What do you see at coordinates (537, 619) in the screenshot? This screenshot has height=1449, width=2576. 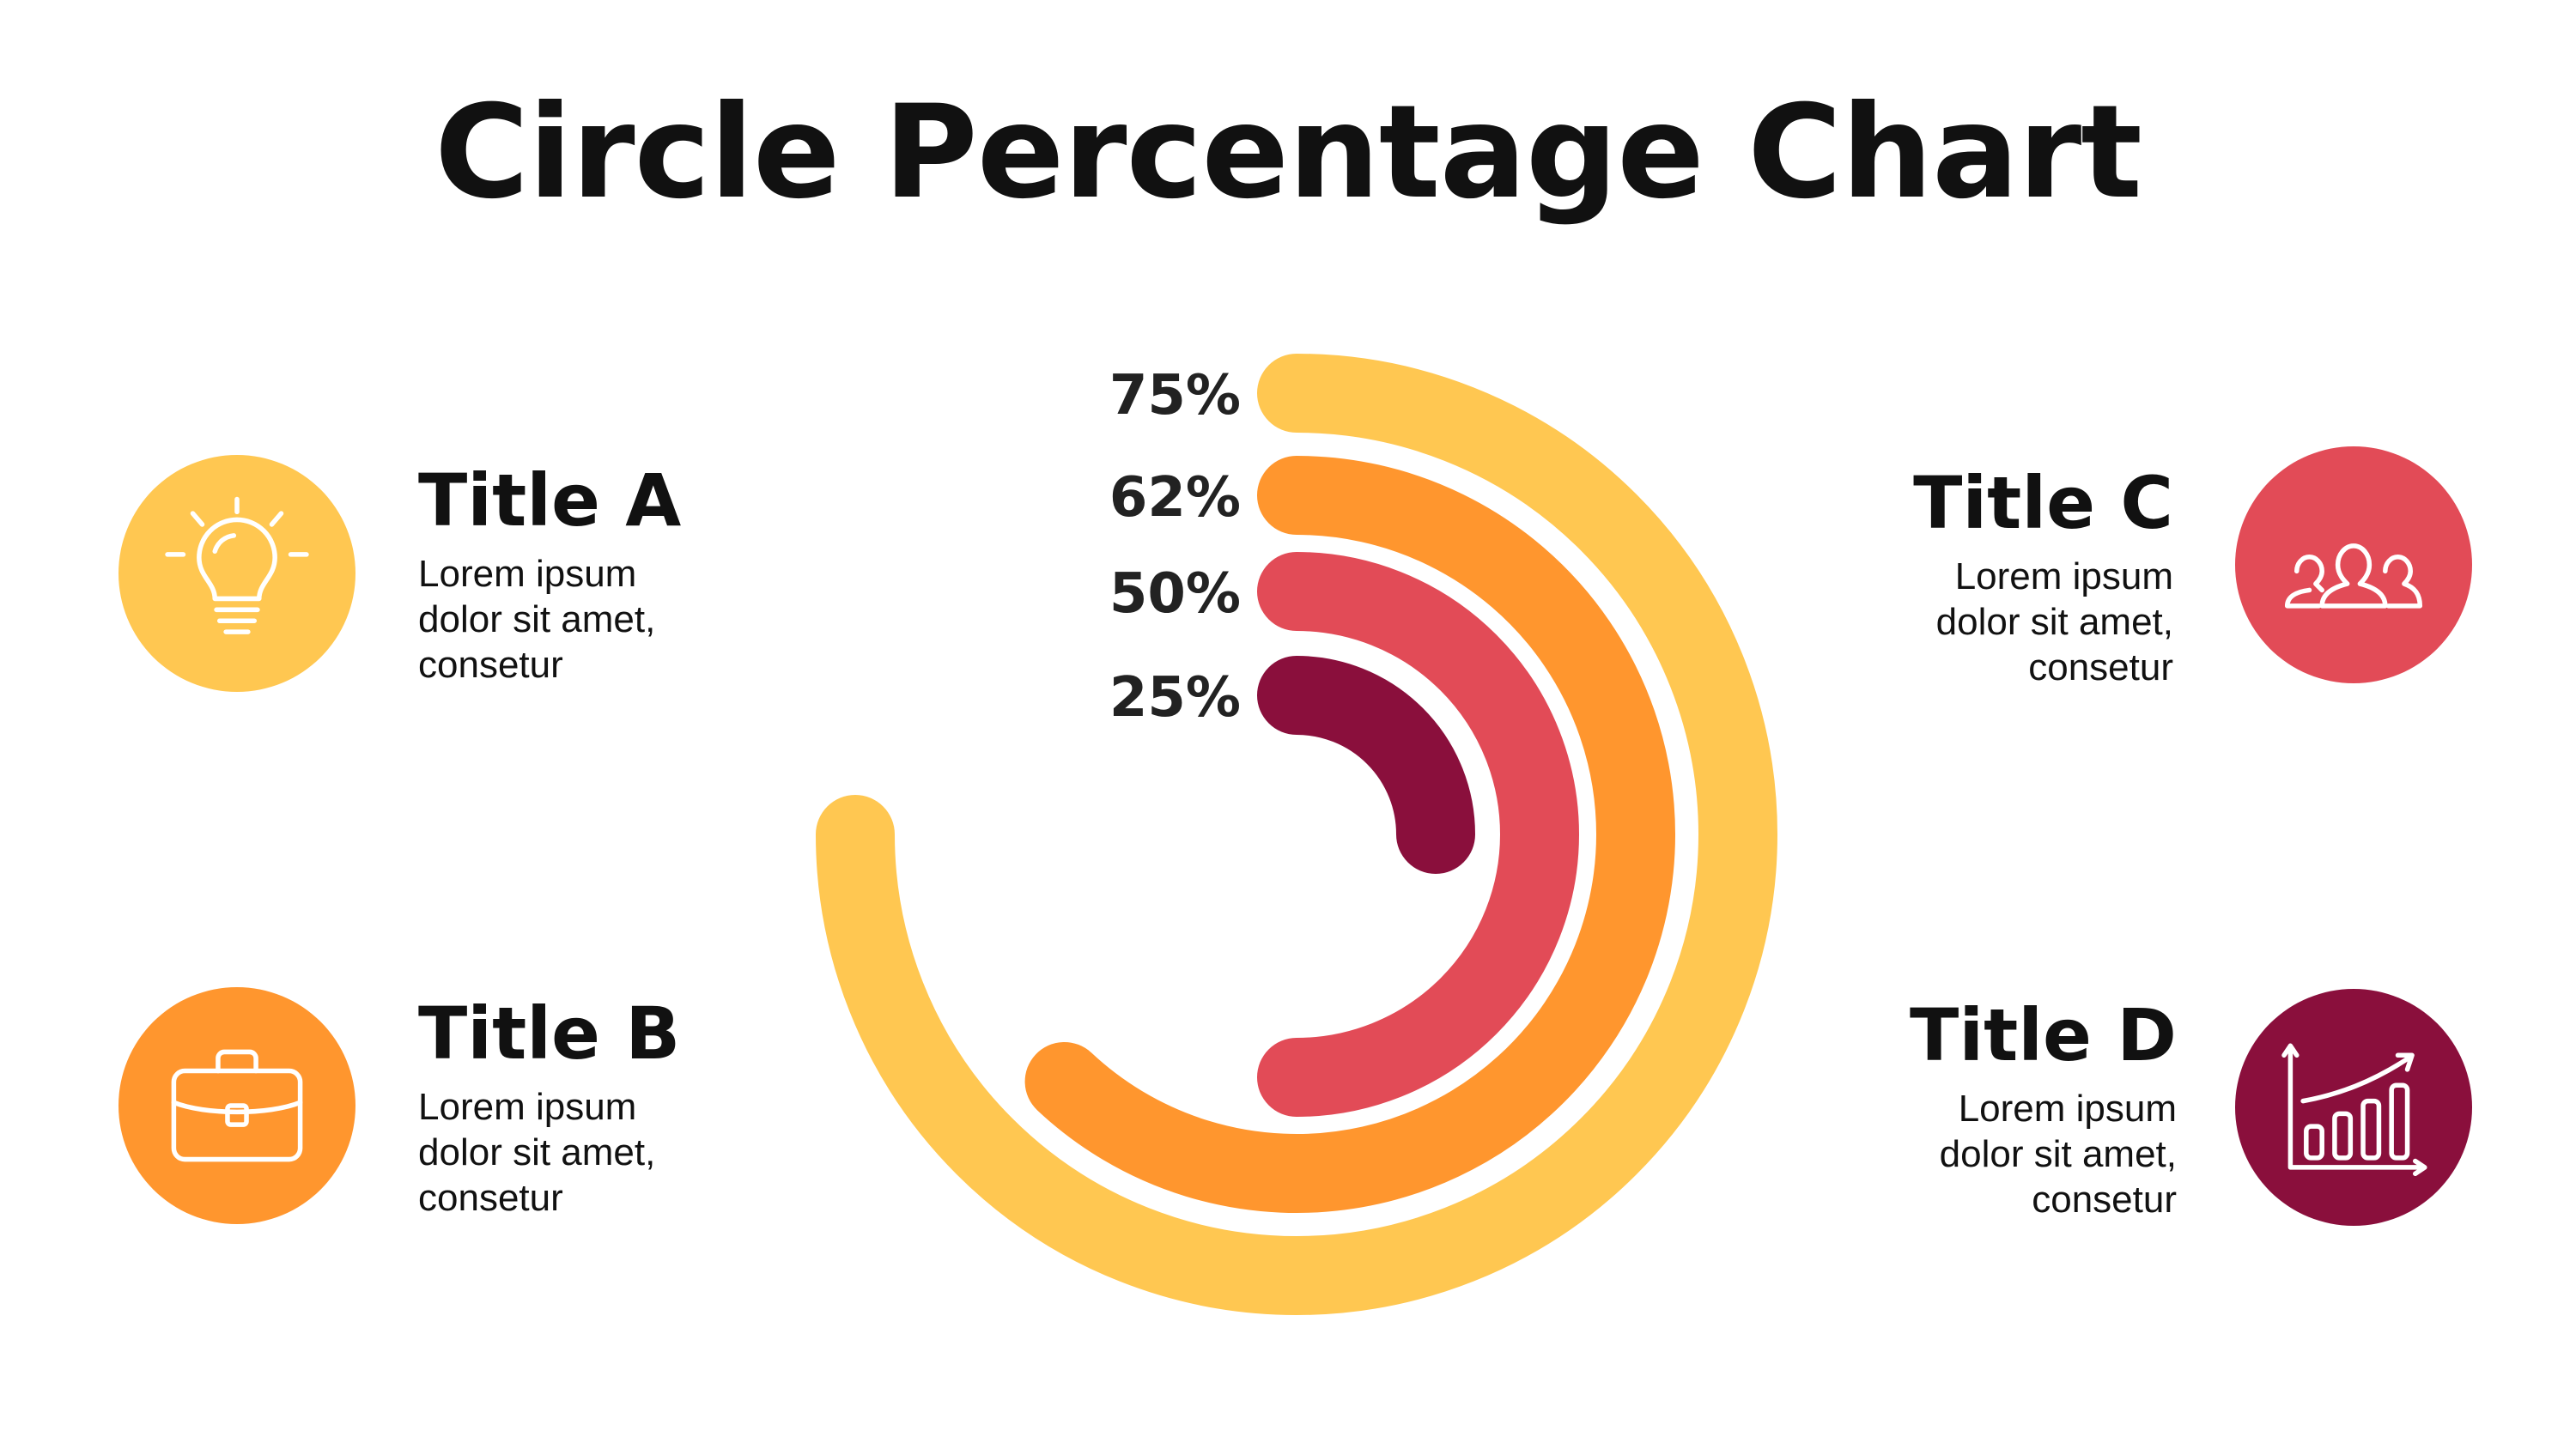 I see `item-a-description: Lorem ipsum dolor sit amet, consetur` at bounding box center [537, 619].